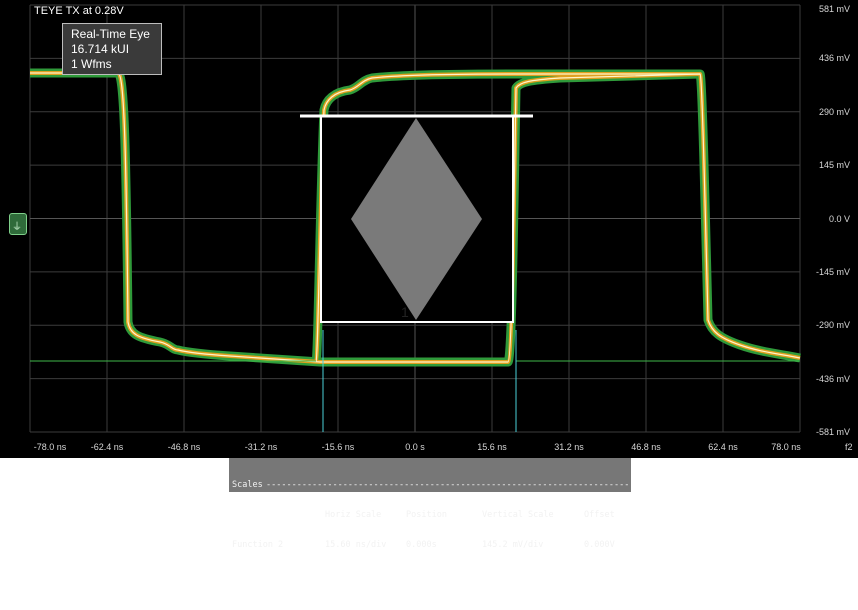 This screenshot has width=858, height=610. I want to click on value-position: 0.000s, so click(421, 545).